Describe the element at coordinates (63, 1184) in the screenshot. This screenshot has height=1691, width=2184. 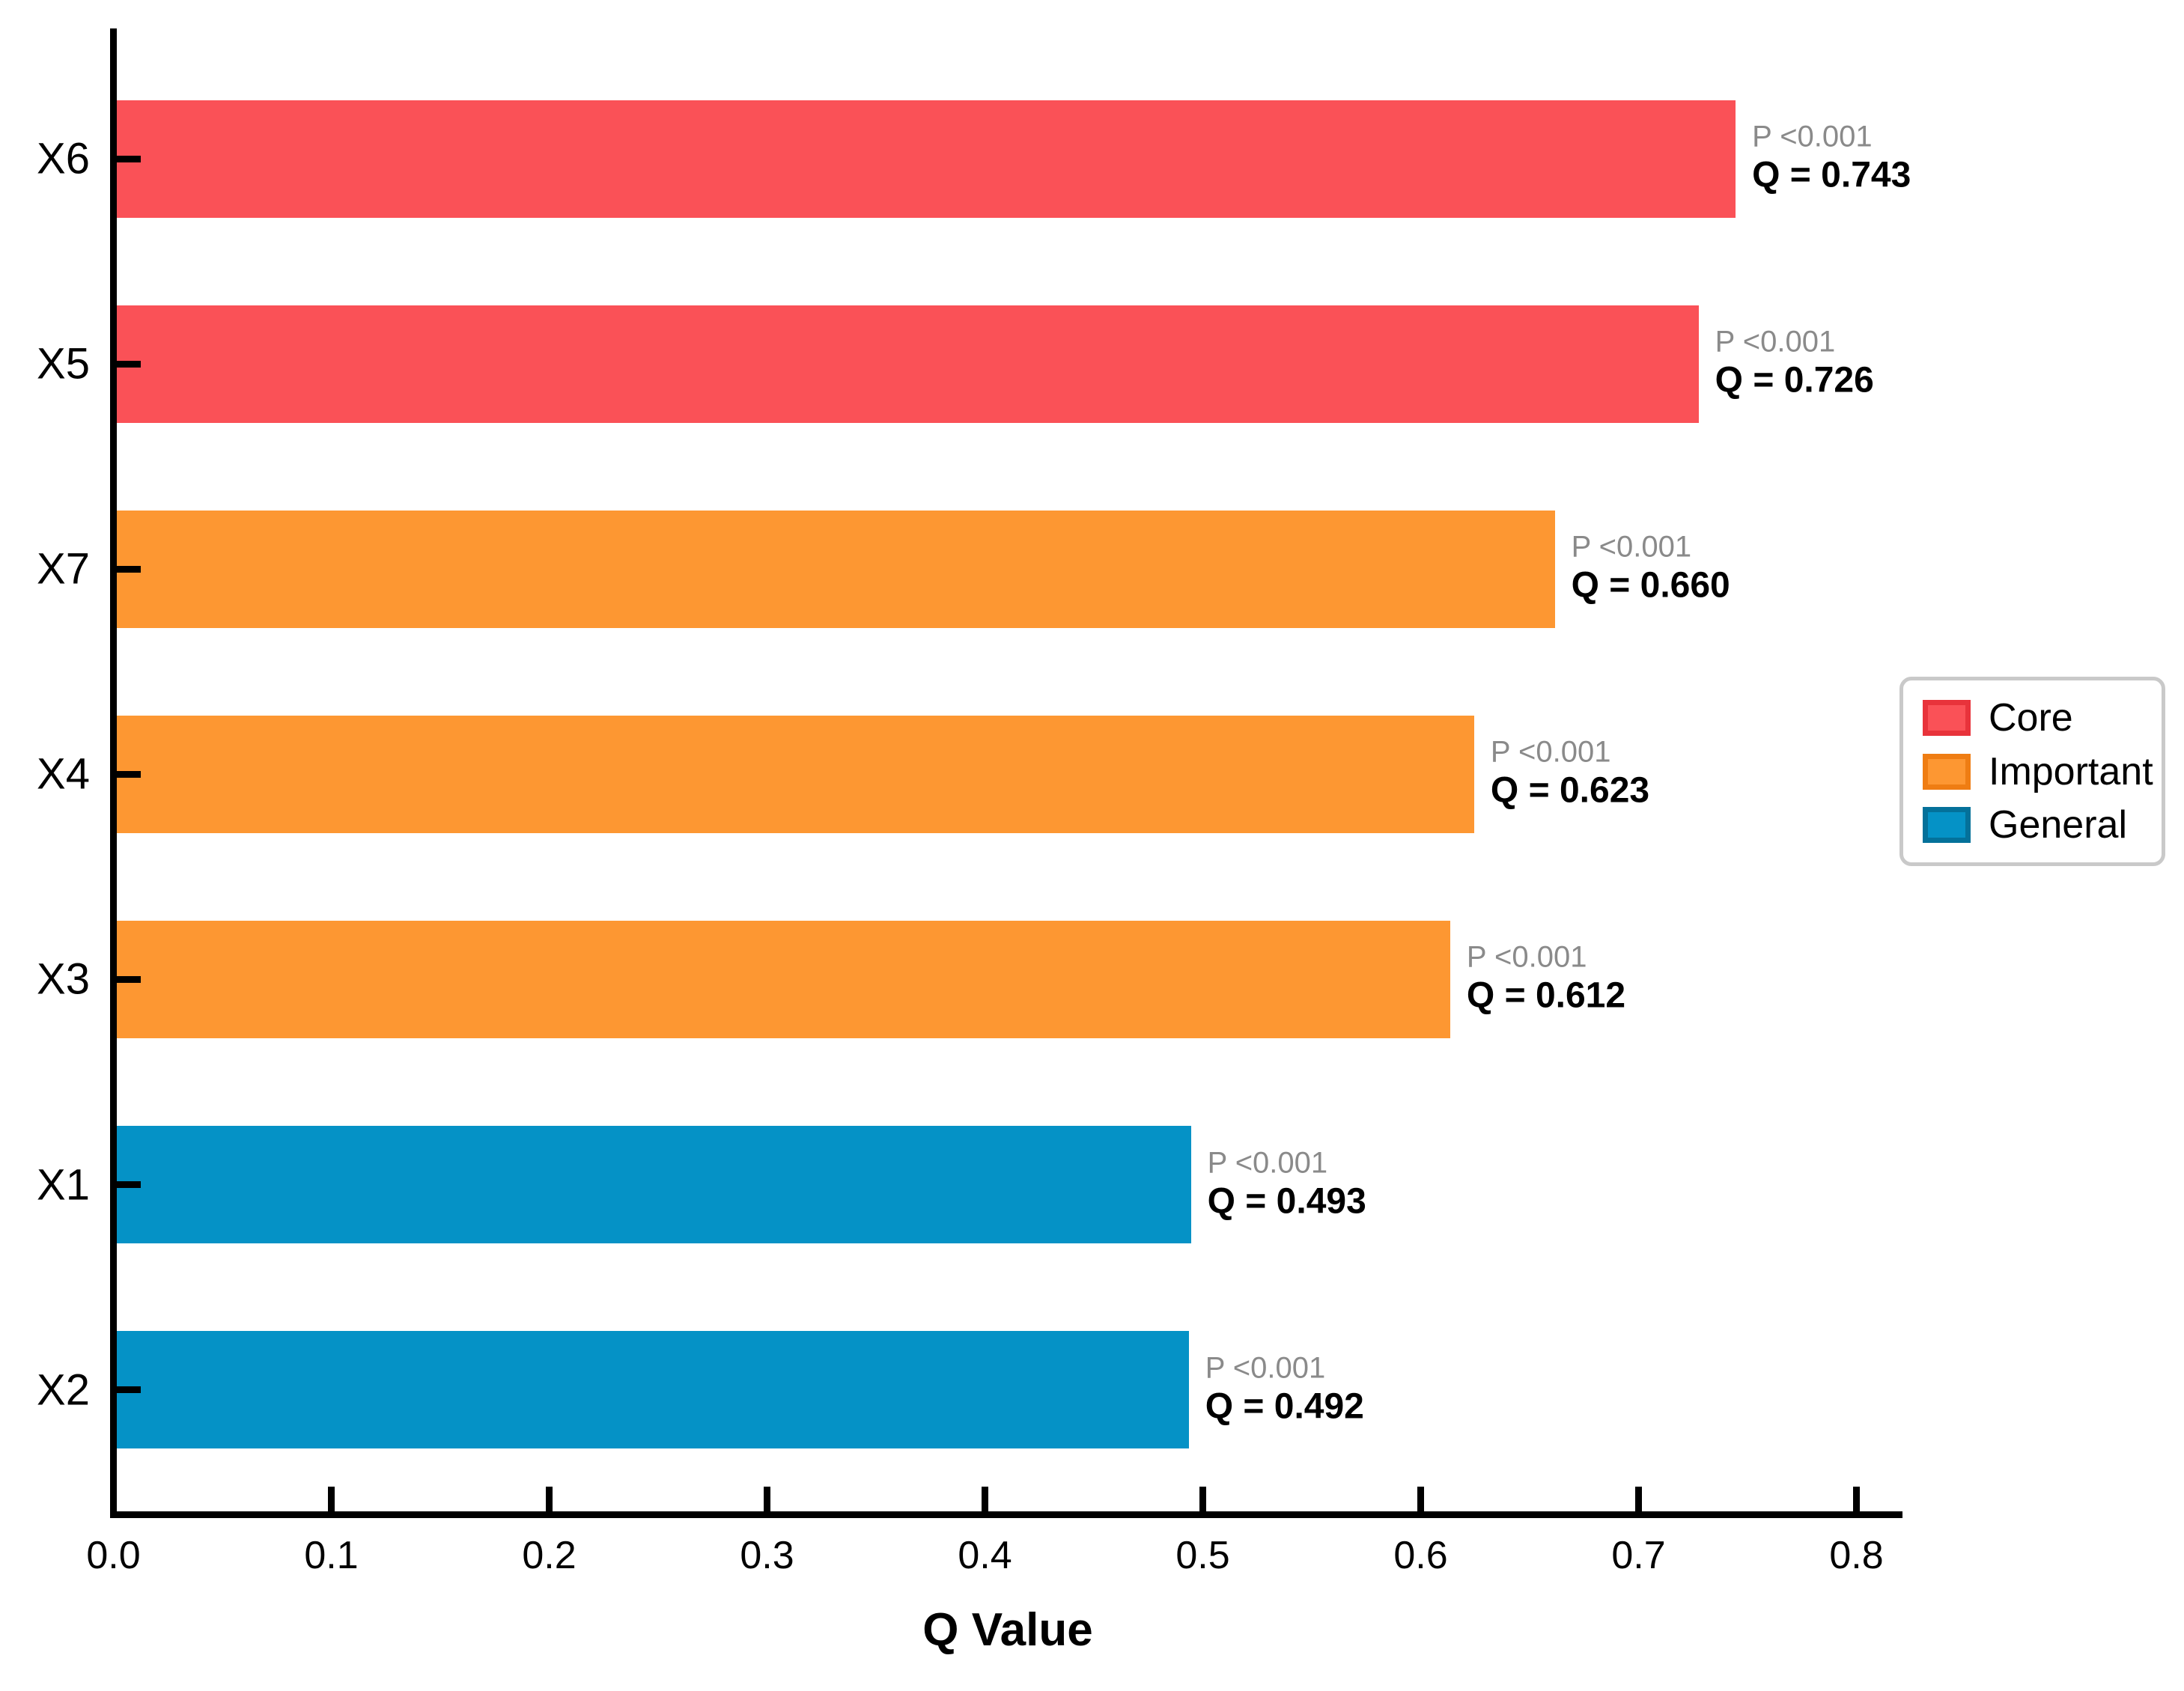
I see `category-label-x1: X1` at that location.